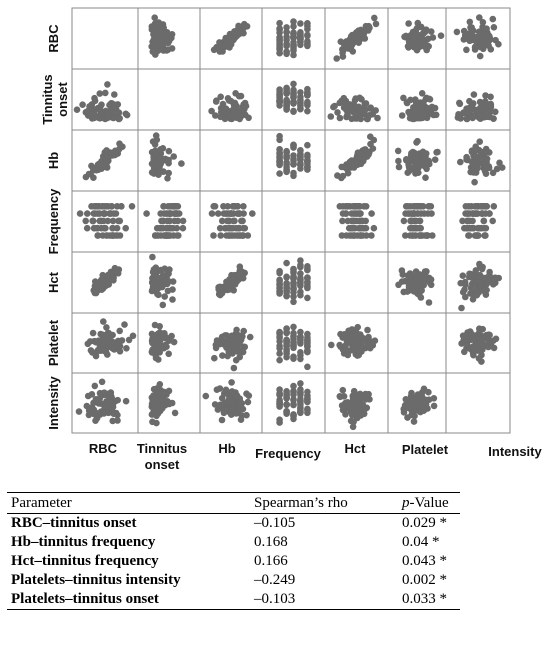  What do you see at coordinates (515, 451) in the screenshot?
I see `column-label: Intensity` at bounding box center [515, 451].